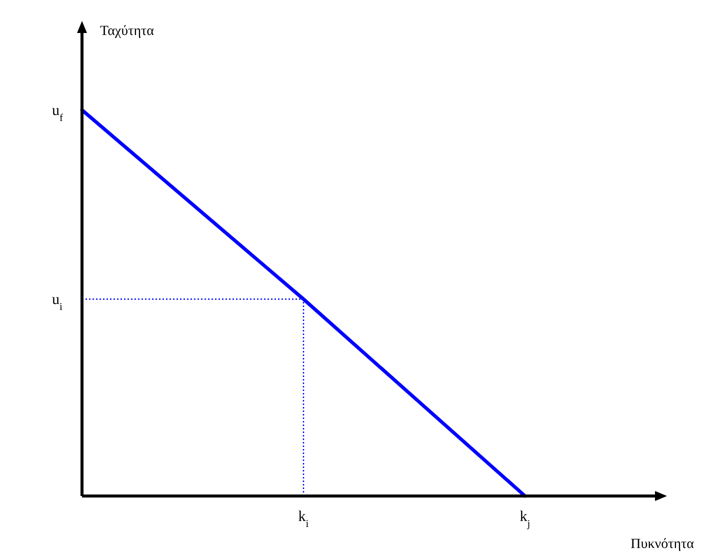 The height and width of the screenshot is (556, 712). What do you see at coordinates (57, 302) in the screenshot?
I see `ref-line-label: u$_{i}$` at bounding box center [57, 302].